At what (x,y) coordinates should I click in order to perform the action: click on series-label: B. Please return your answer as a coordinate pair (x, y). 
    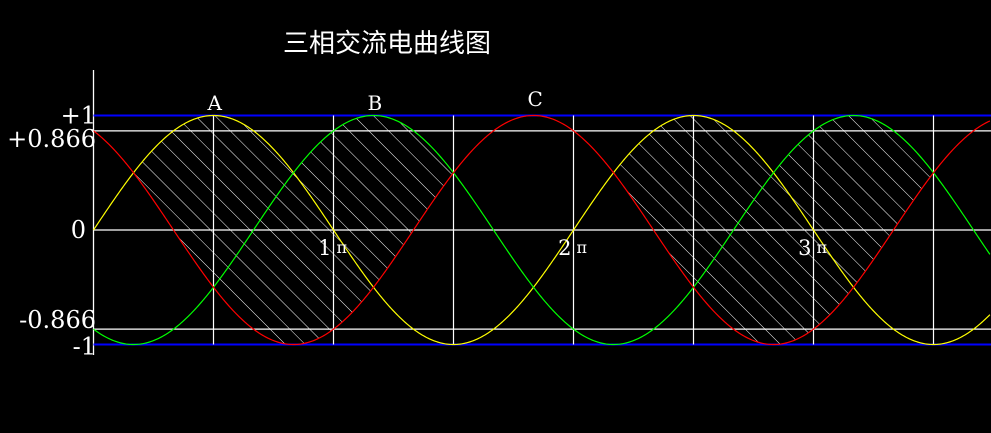
    Looking at the image, I should click on (375, 103).